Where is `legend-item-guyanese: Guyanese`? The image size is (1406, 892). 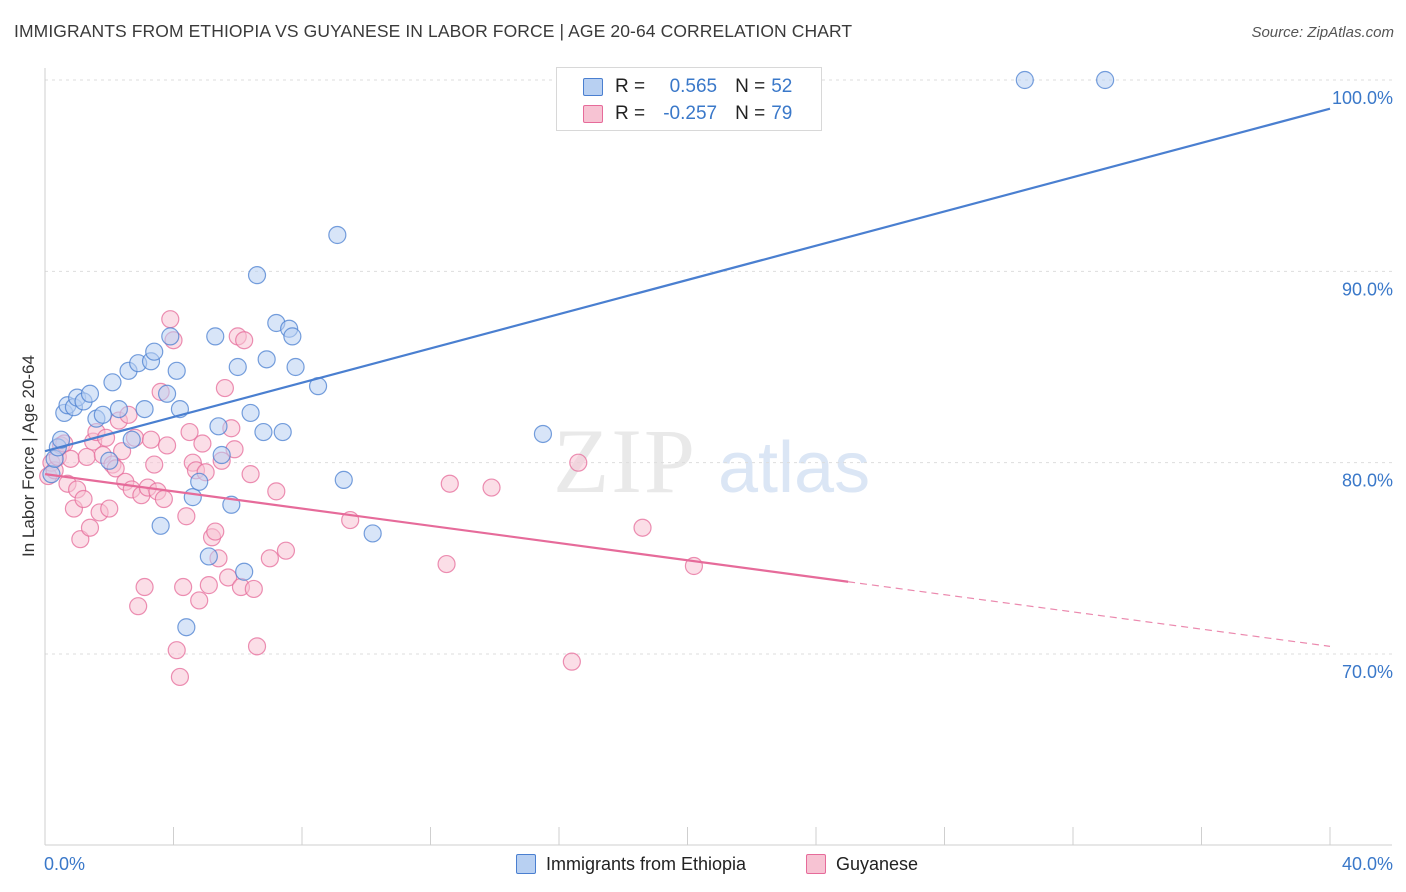
legend-item-guyanese: Guyanese is located at coordinates (862, 864).